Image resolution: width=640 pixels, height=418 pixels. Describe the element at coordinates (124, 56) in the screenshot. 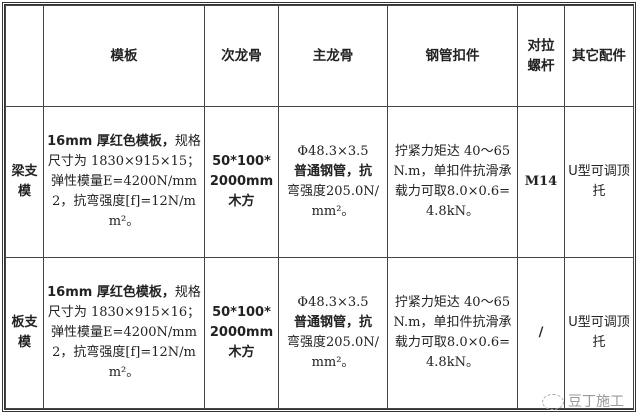

I see `header-template: 模板` at that location.